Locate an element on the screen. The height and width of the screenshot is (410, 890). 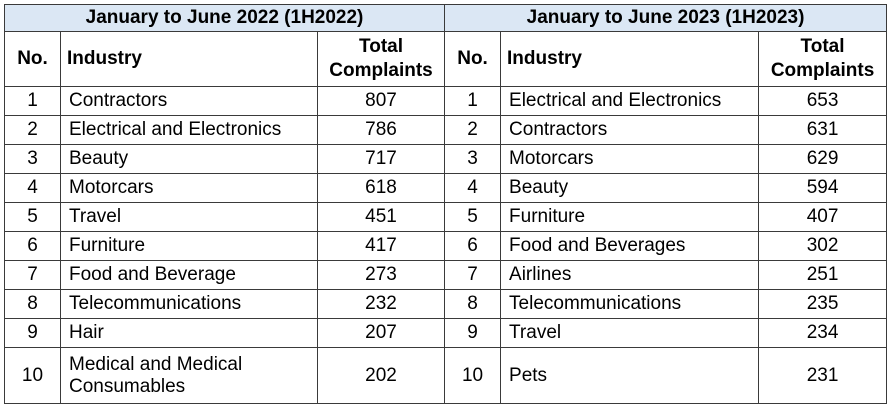
rank-2023: 4 is located at coordinates (473, 188).